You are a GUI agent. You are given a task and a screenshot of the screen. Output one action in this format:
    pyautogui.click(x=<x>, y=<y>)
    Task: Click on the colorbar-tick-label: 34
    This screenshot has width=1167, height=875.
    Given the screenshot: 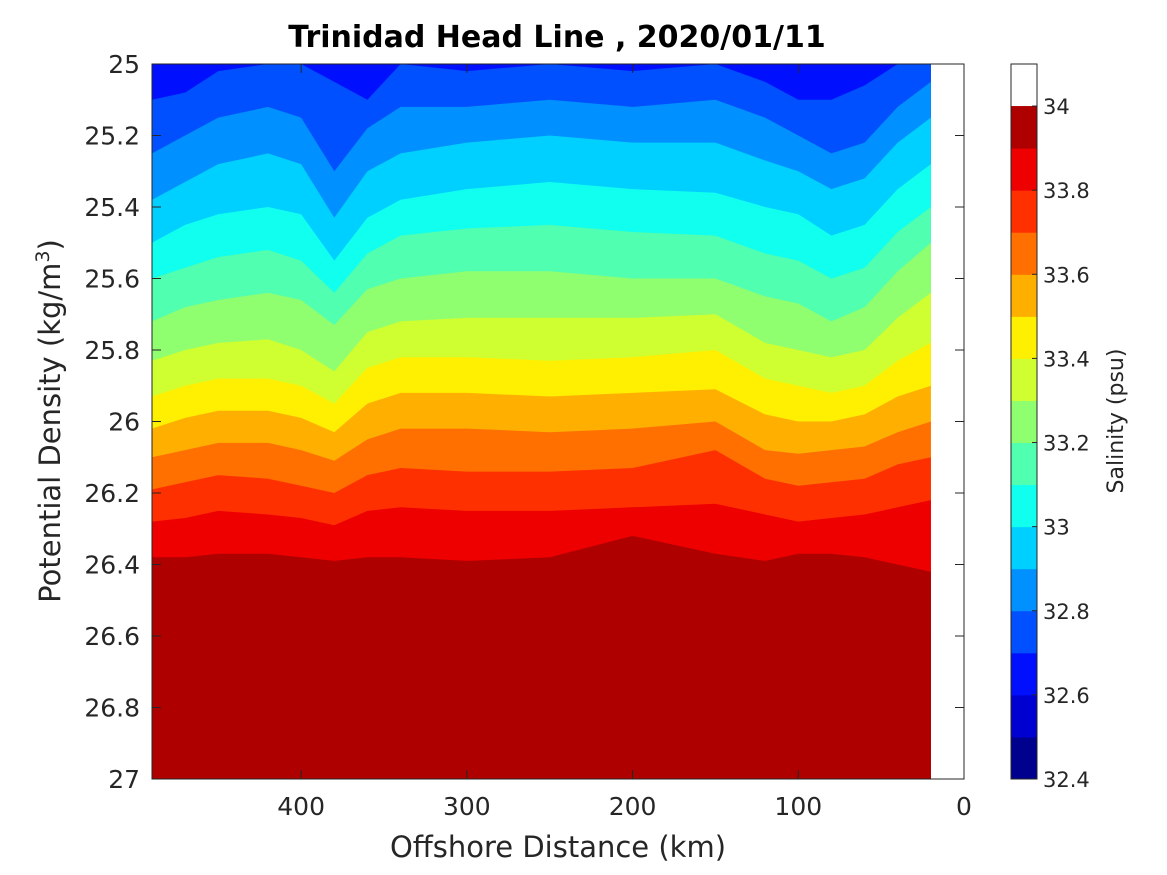 What is the action you would take?
    pyautogui.click(x=1056, y=107)
    